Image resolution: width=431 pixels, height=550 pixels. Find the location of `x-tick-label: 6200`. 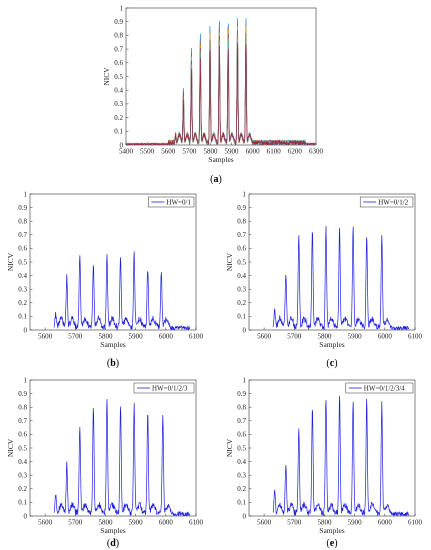

x-tick-label: 6200 is located at coordinates (295, 152).